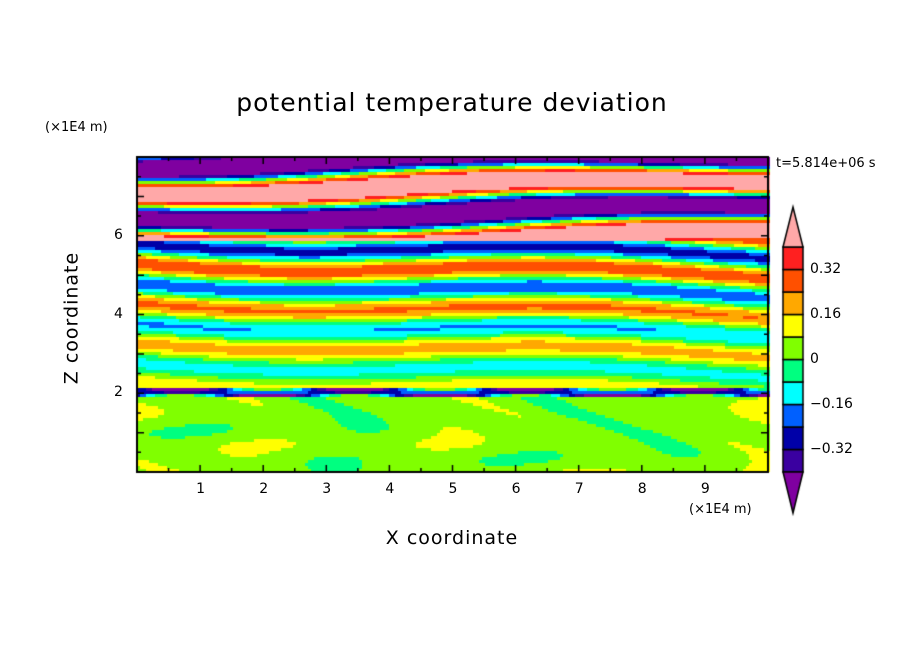 Image resolution: width=904 pixels, height=654 pixels. I want to click on colorbar-tick-label: −0.16, so click(831, 403).